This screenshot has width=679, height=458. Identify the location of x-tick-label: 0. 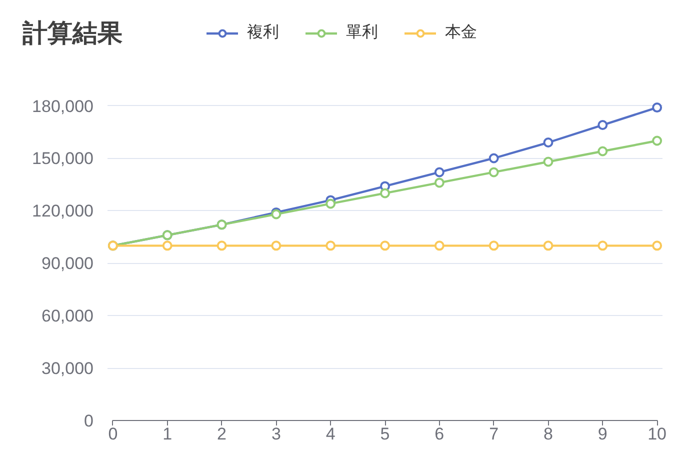
(113, 434).